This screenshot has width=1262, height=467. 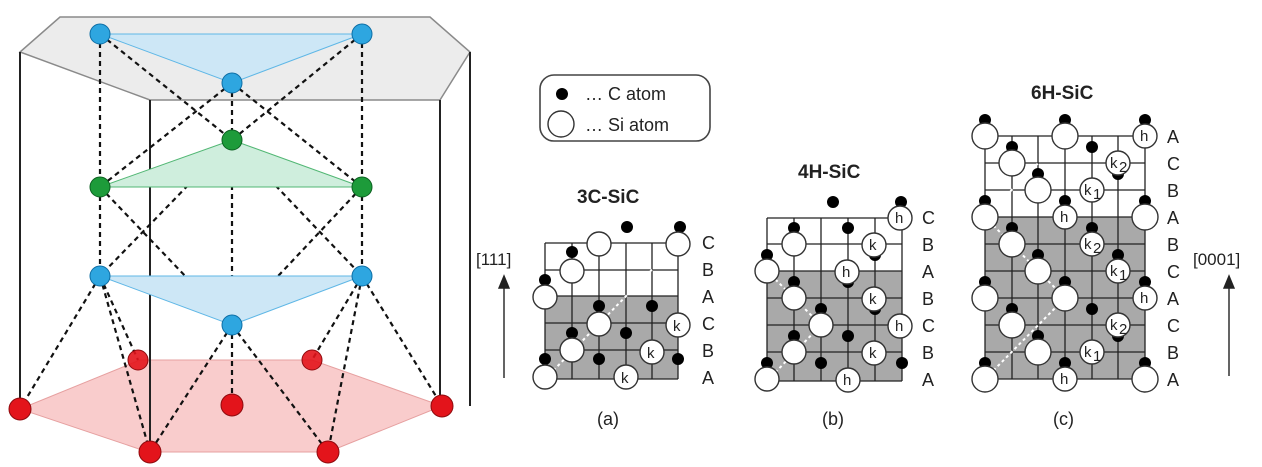 What do you see at coordinates (627, 125) in the screenshot?
I see `legend-si-atom: … Si atom` at bounding box center [627, 125].